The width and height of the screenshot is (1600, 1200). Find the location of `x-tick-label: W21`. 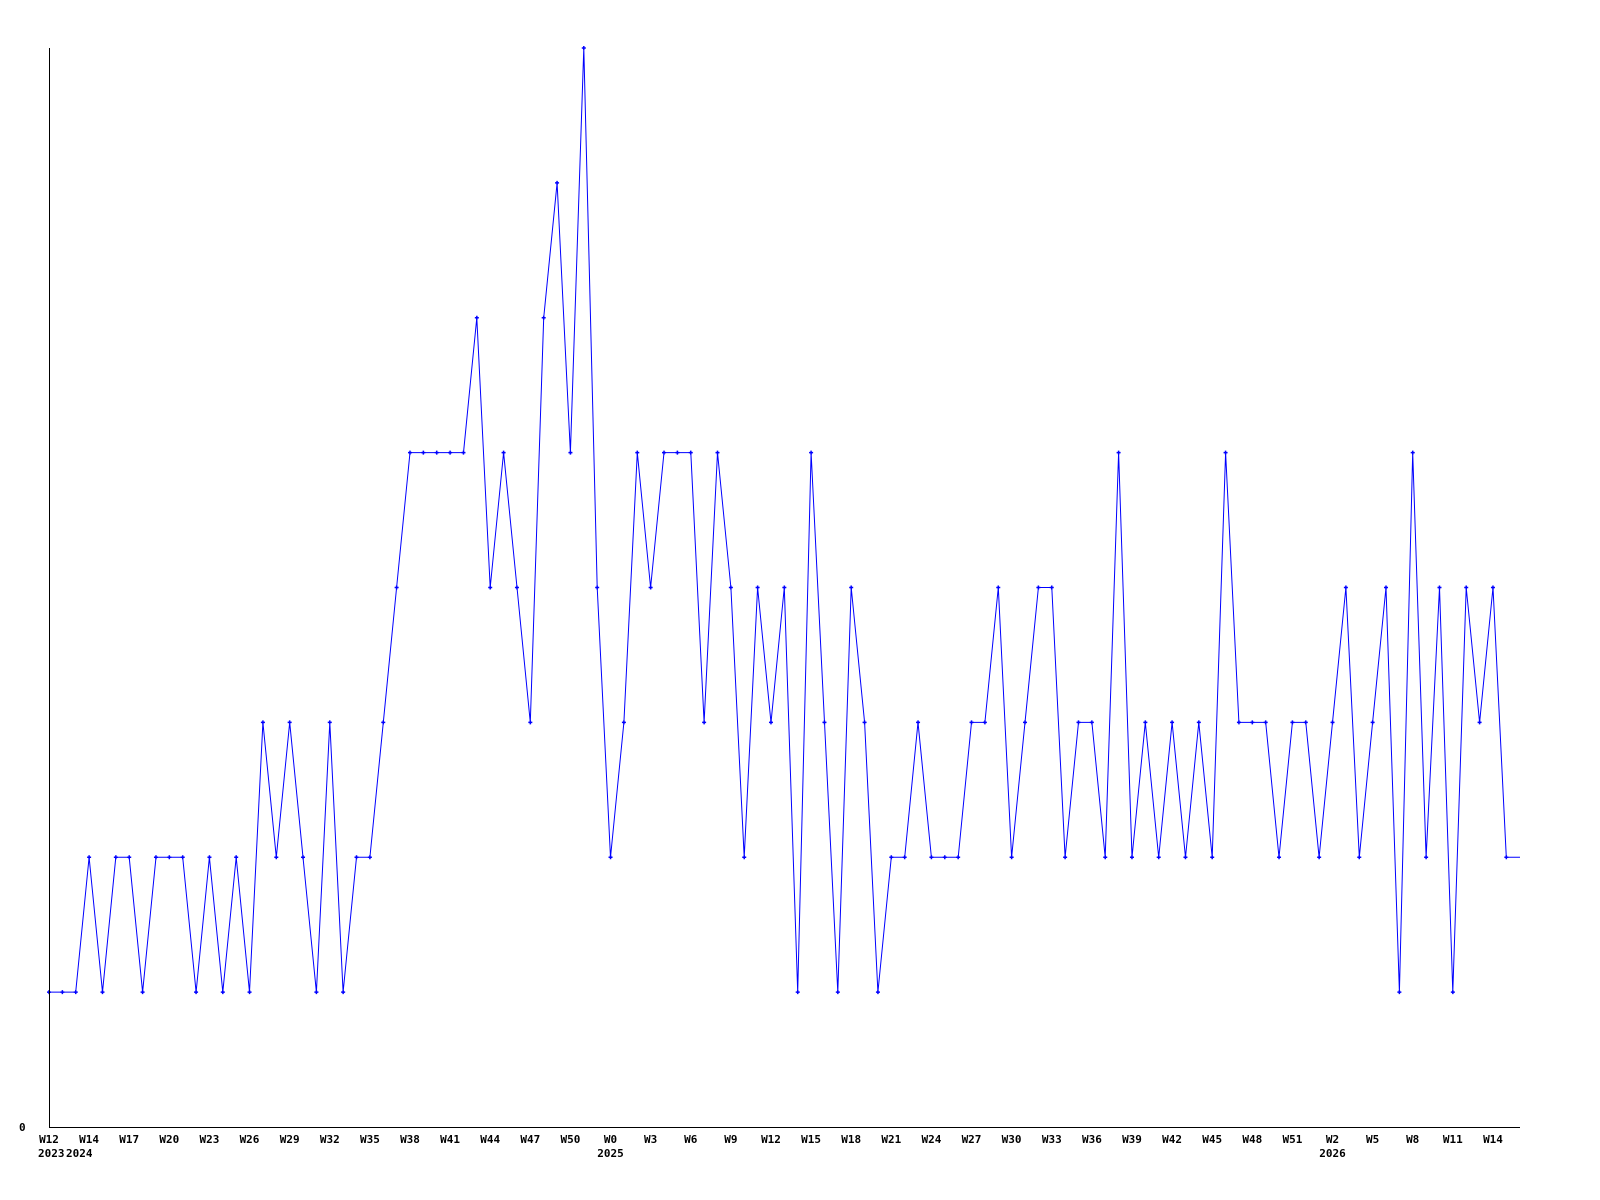

x-tick-label: W21 is located at coordinates (891, 1139).